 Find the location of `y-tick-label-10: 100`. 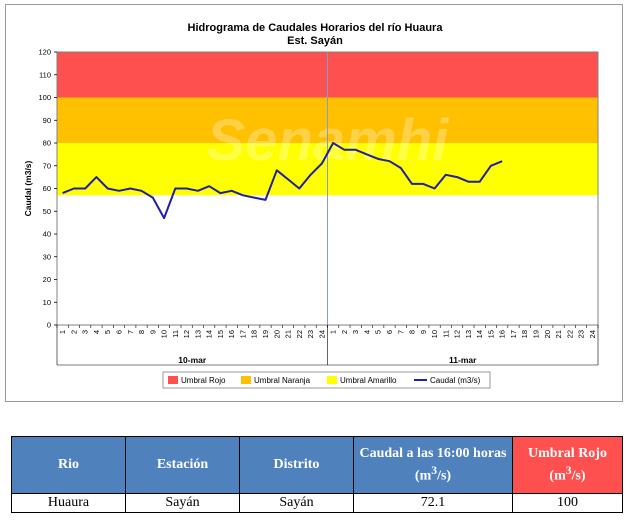

y-tick-label-10: 100 is located at coordinates (44, 97).